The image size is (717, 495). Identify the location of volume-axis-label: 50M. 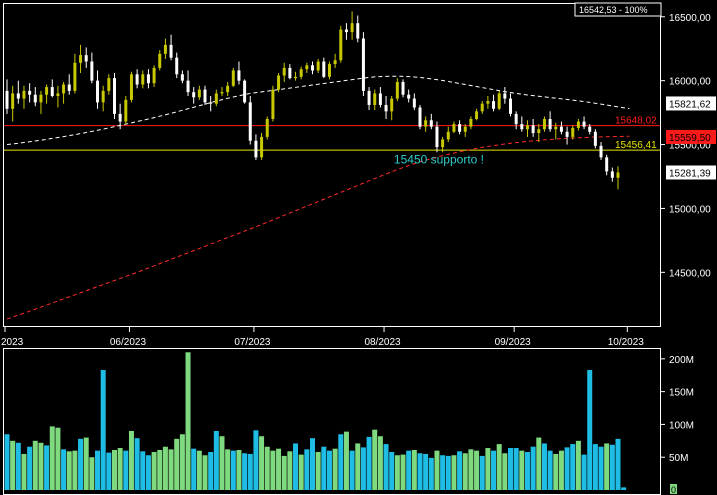
(678, 458).